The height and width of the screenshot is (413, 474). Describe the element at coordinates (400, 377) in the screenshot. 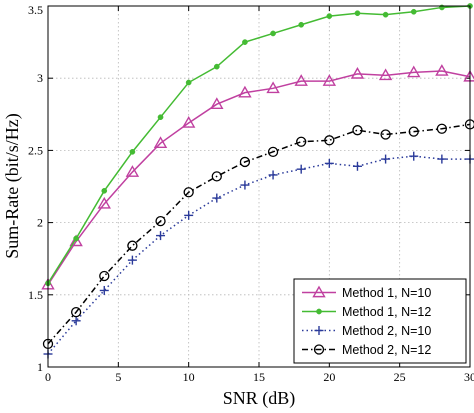

I see `x-tick-label: 25` at that location.